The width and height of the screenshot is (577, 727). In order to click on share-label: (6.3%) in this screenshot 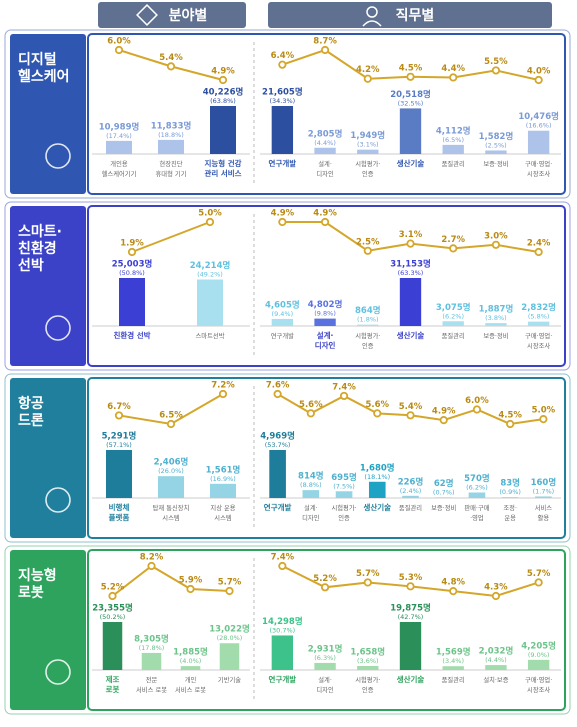, I will do `click(325, 658)`.